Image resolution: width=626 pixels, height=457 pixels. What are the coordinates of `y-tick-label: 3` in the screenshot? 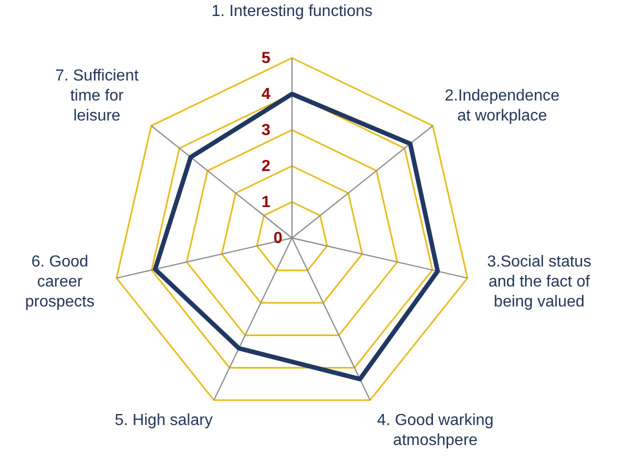 It's located at (266, 130).